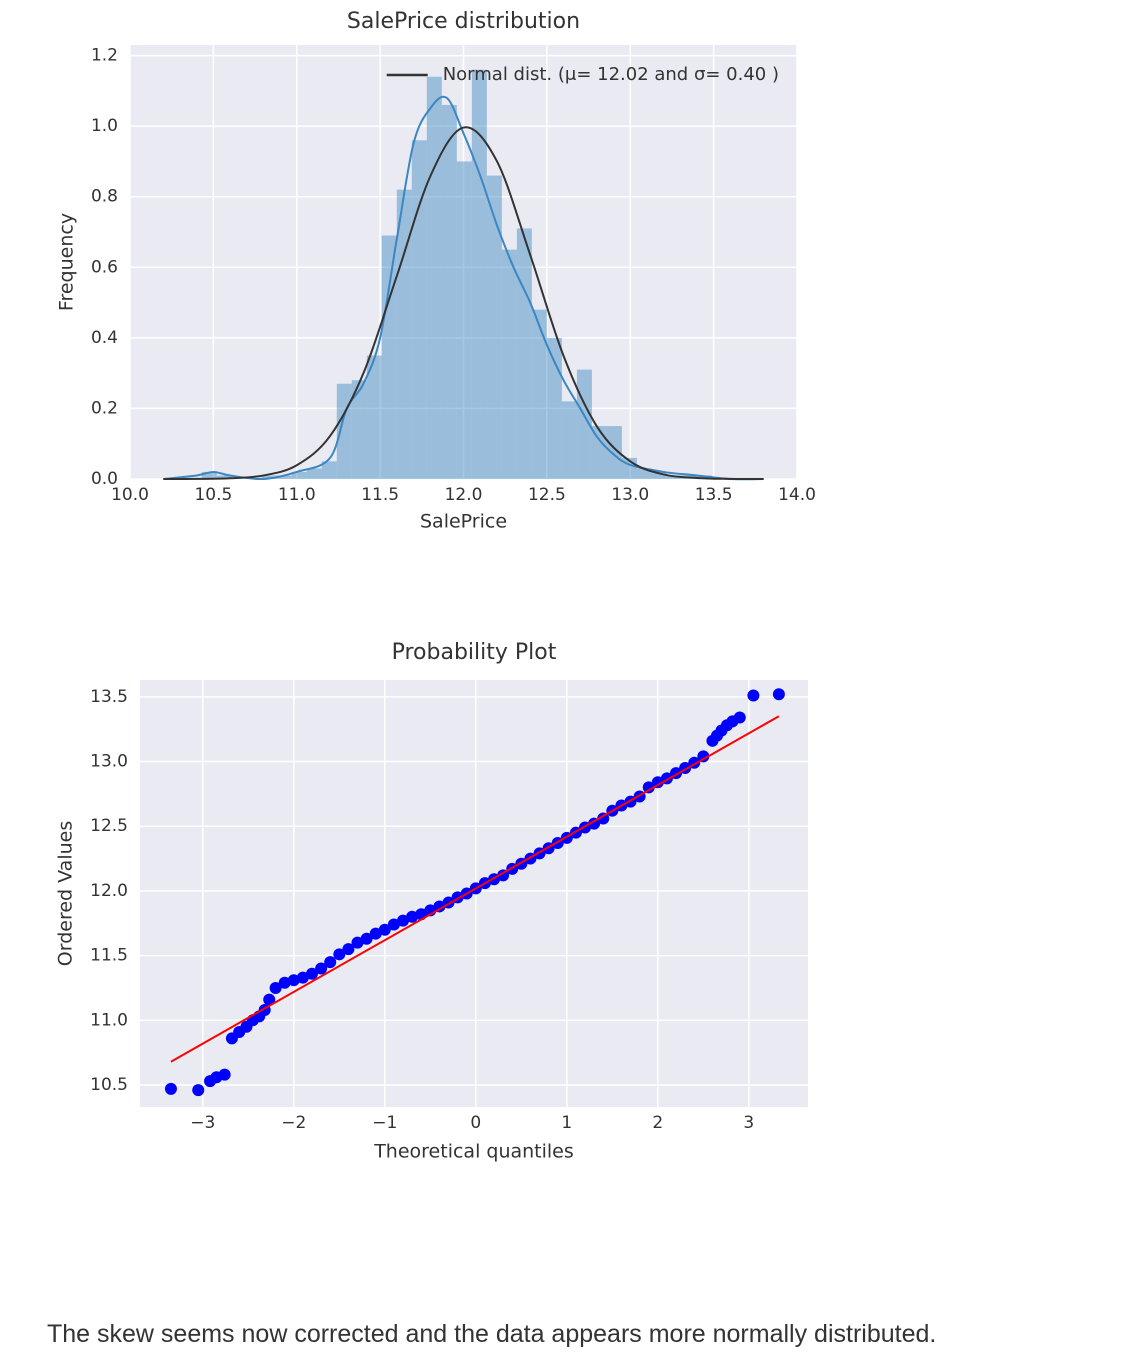  Describe the element at coordinates (566, 1123) in the screenshot. I see `x-tick-label: 1` at that location.